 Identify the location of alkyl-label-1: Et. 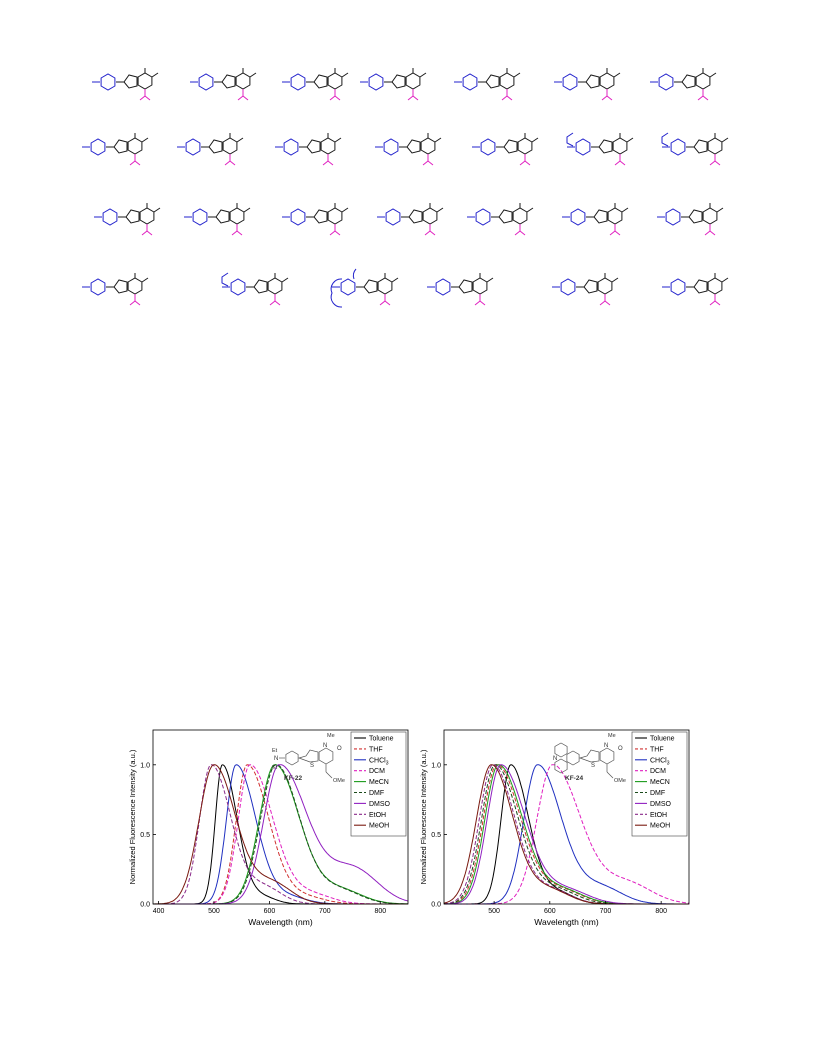
(275, 751).